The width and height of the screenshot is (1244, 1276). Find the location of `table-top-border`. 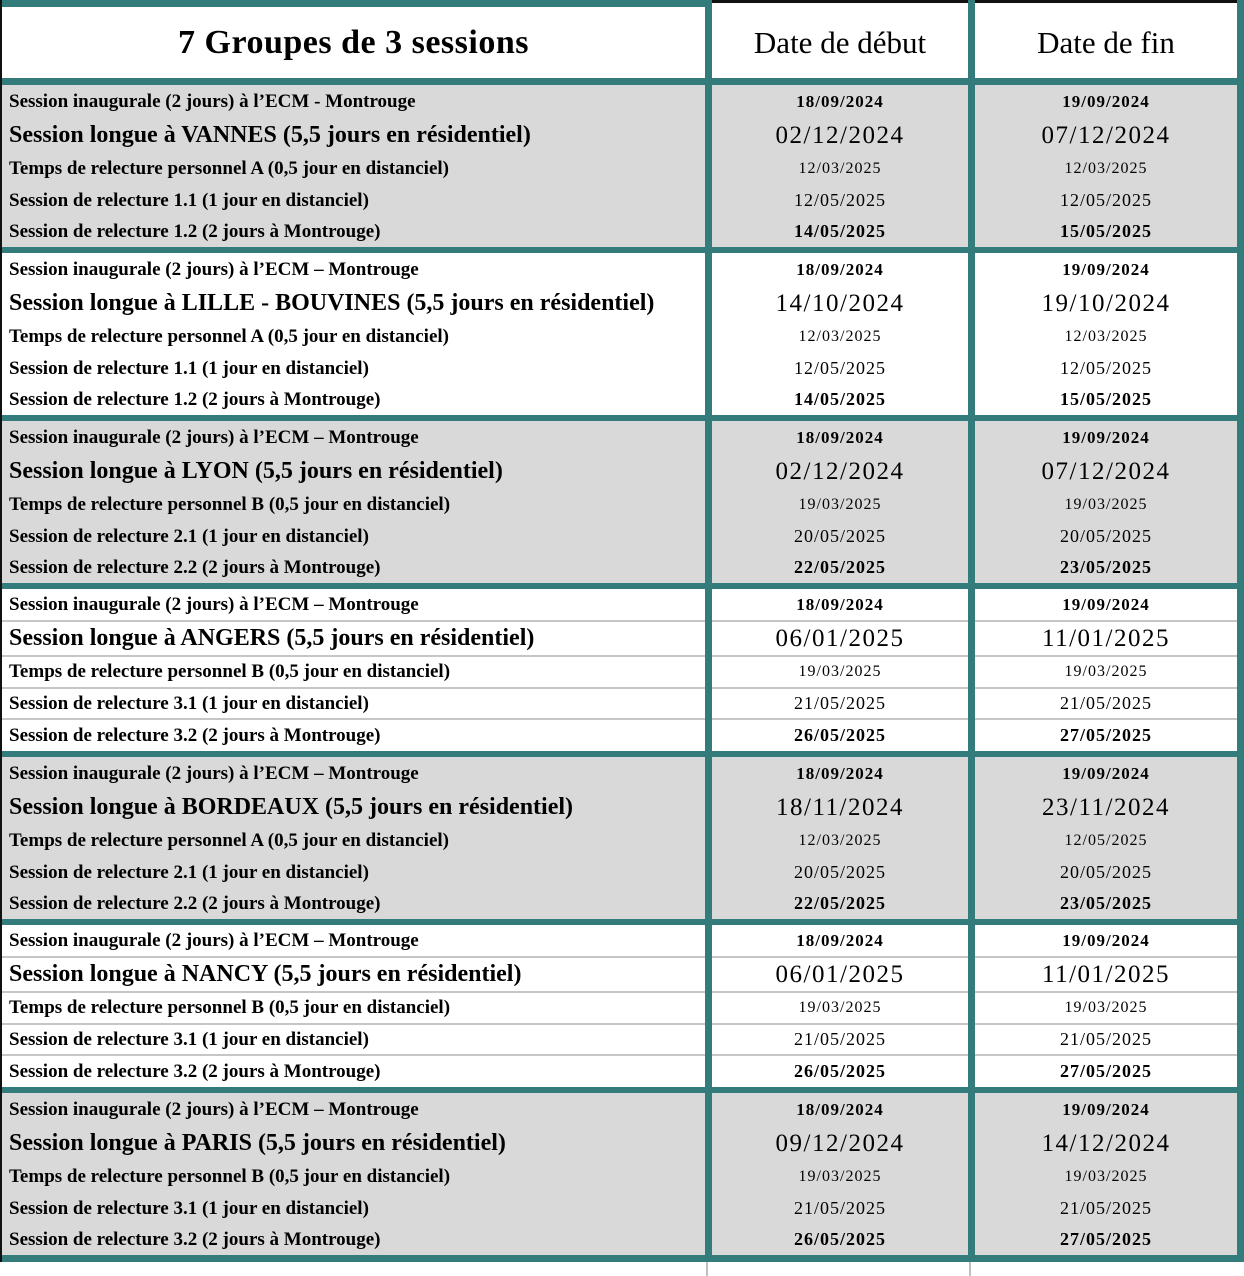

table-top-border is located at coordinates (623, 3).